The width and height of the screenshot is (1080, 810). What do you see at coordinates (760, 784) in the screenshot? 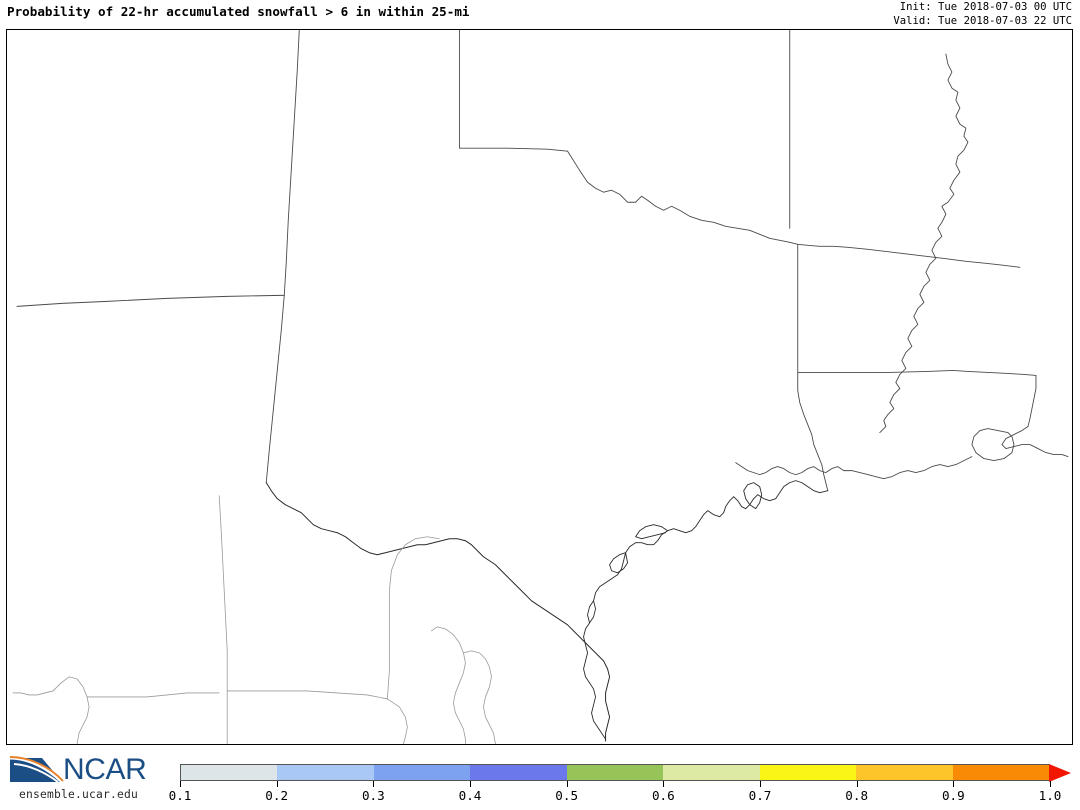
I see `colorbar-tick-0.7` at bounding box center [760, 784].